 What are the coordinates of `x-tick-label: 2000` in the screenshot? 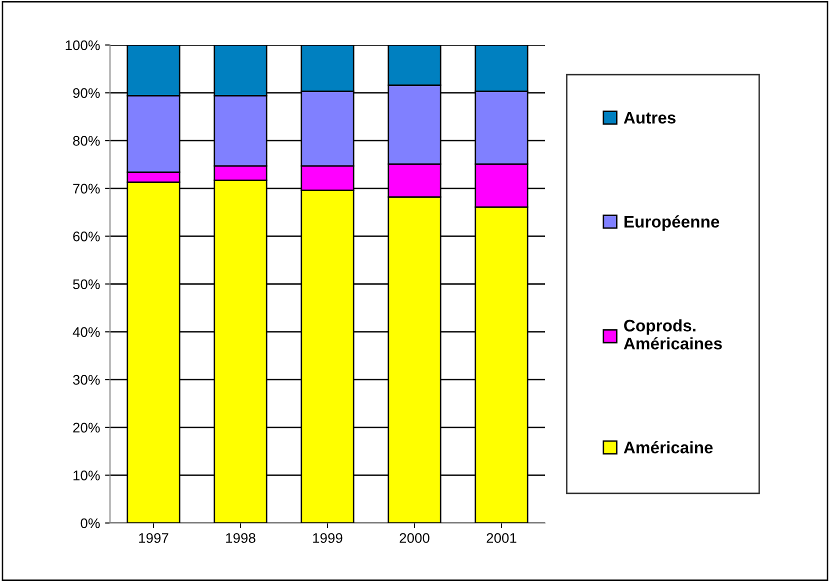 It's located at (415, 538).